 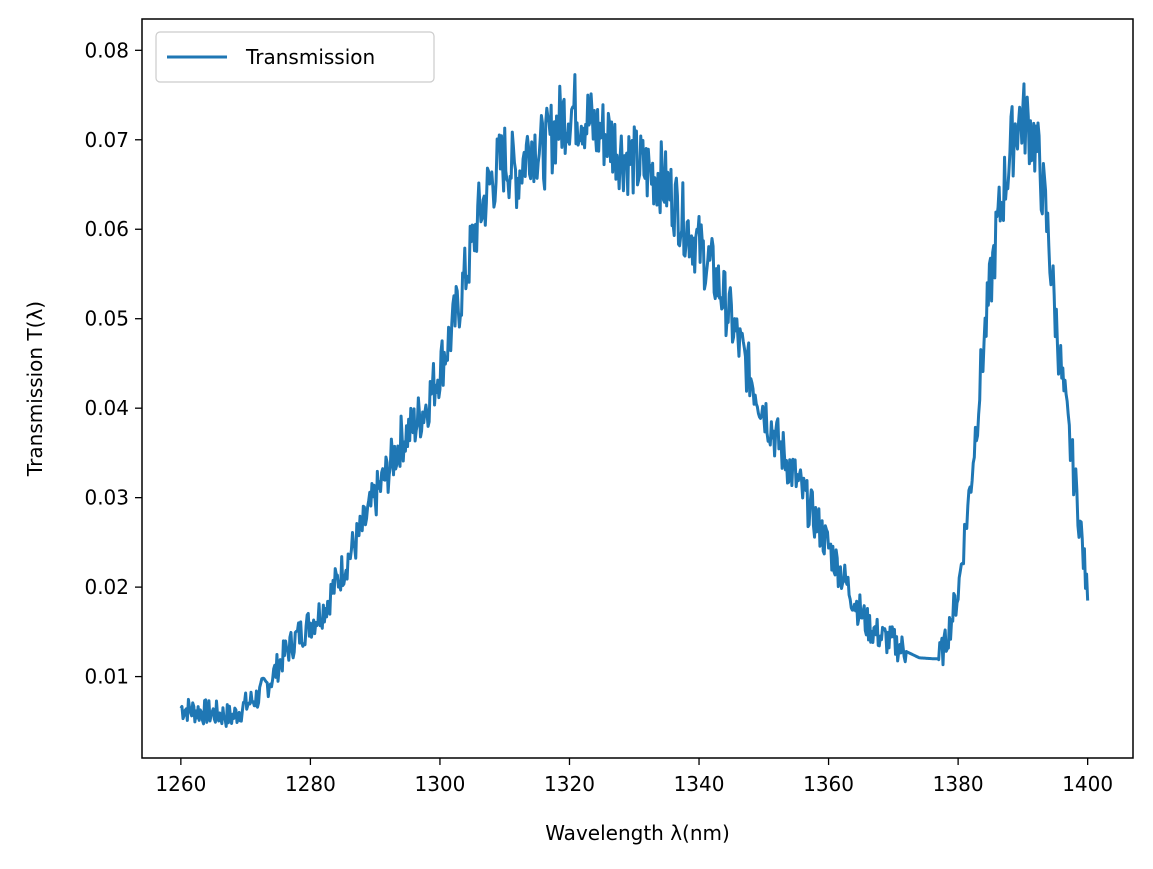 What do you see at coordinates (106, 677) in the screenshot?
I see `y-tick-label: 0.01` at bounding box center [106, 677].